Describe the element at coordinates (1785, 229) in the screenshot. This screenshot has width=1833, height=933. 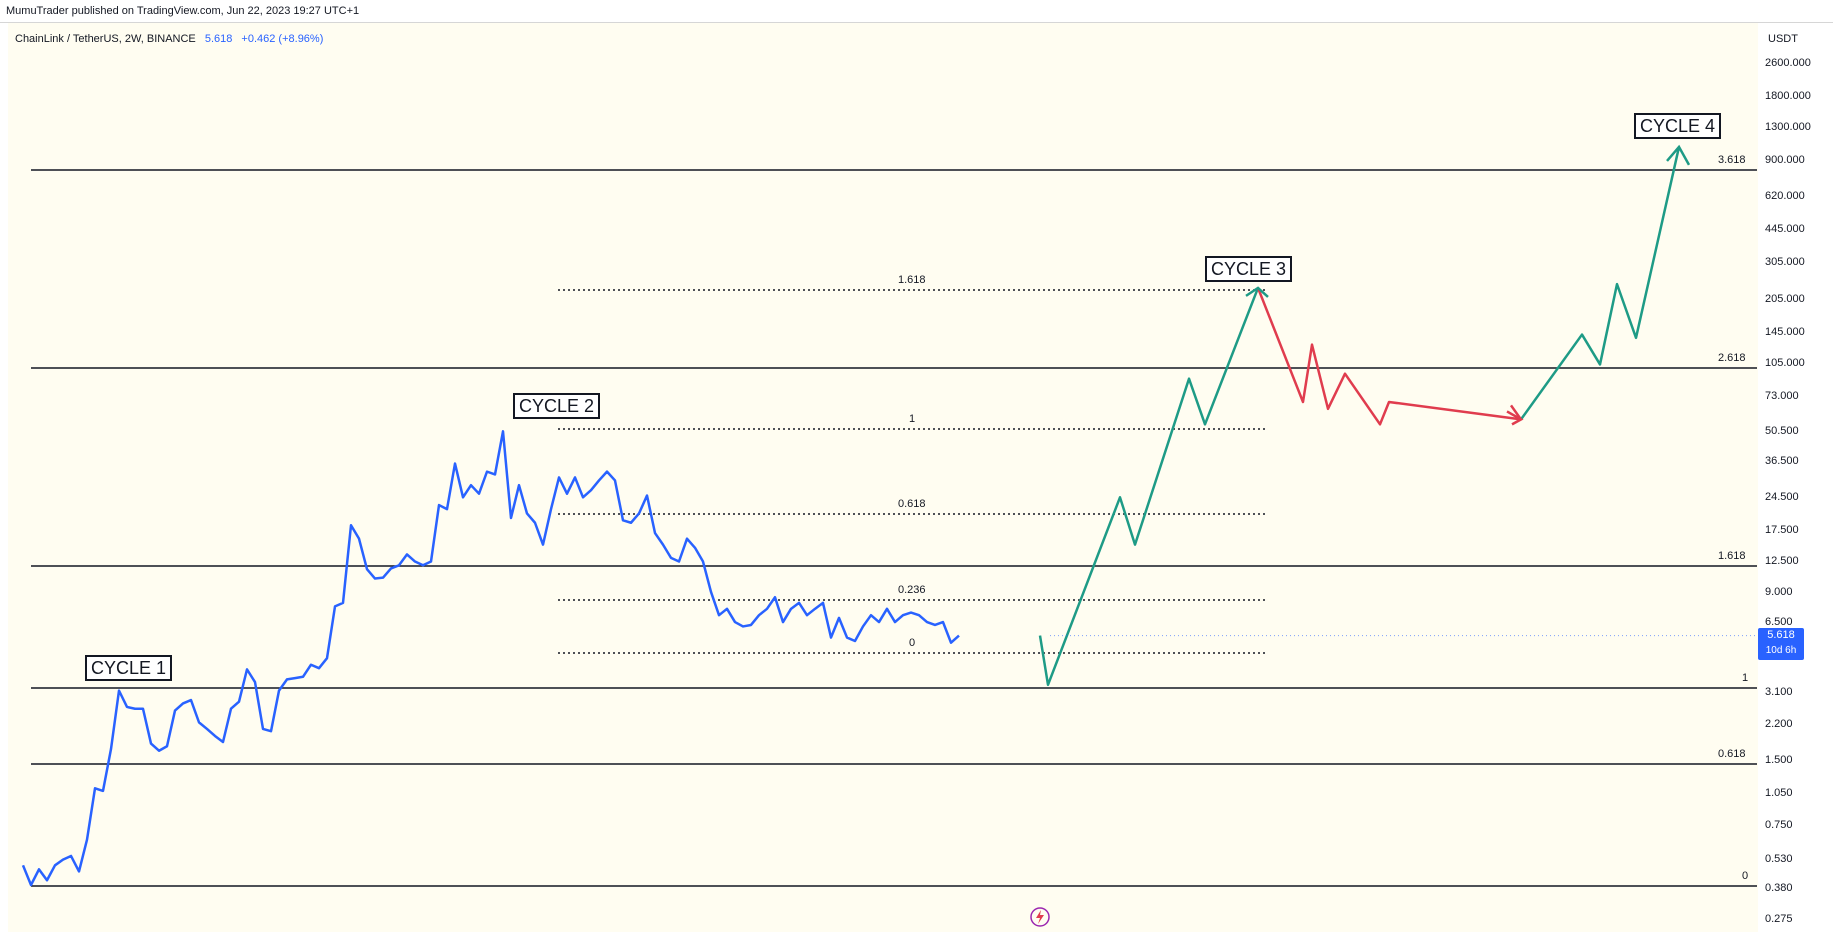
I see `axis-tick-label: 445.000` at that location.